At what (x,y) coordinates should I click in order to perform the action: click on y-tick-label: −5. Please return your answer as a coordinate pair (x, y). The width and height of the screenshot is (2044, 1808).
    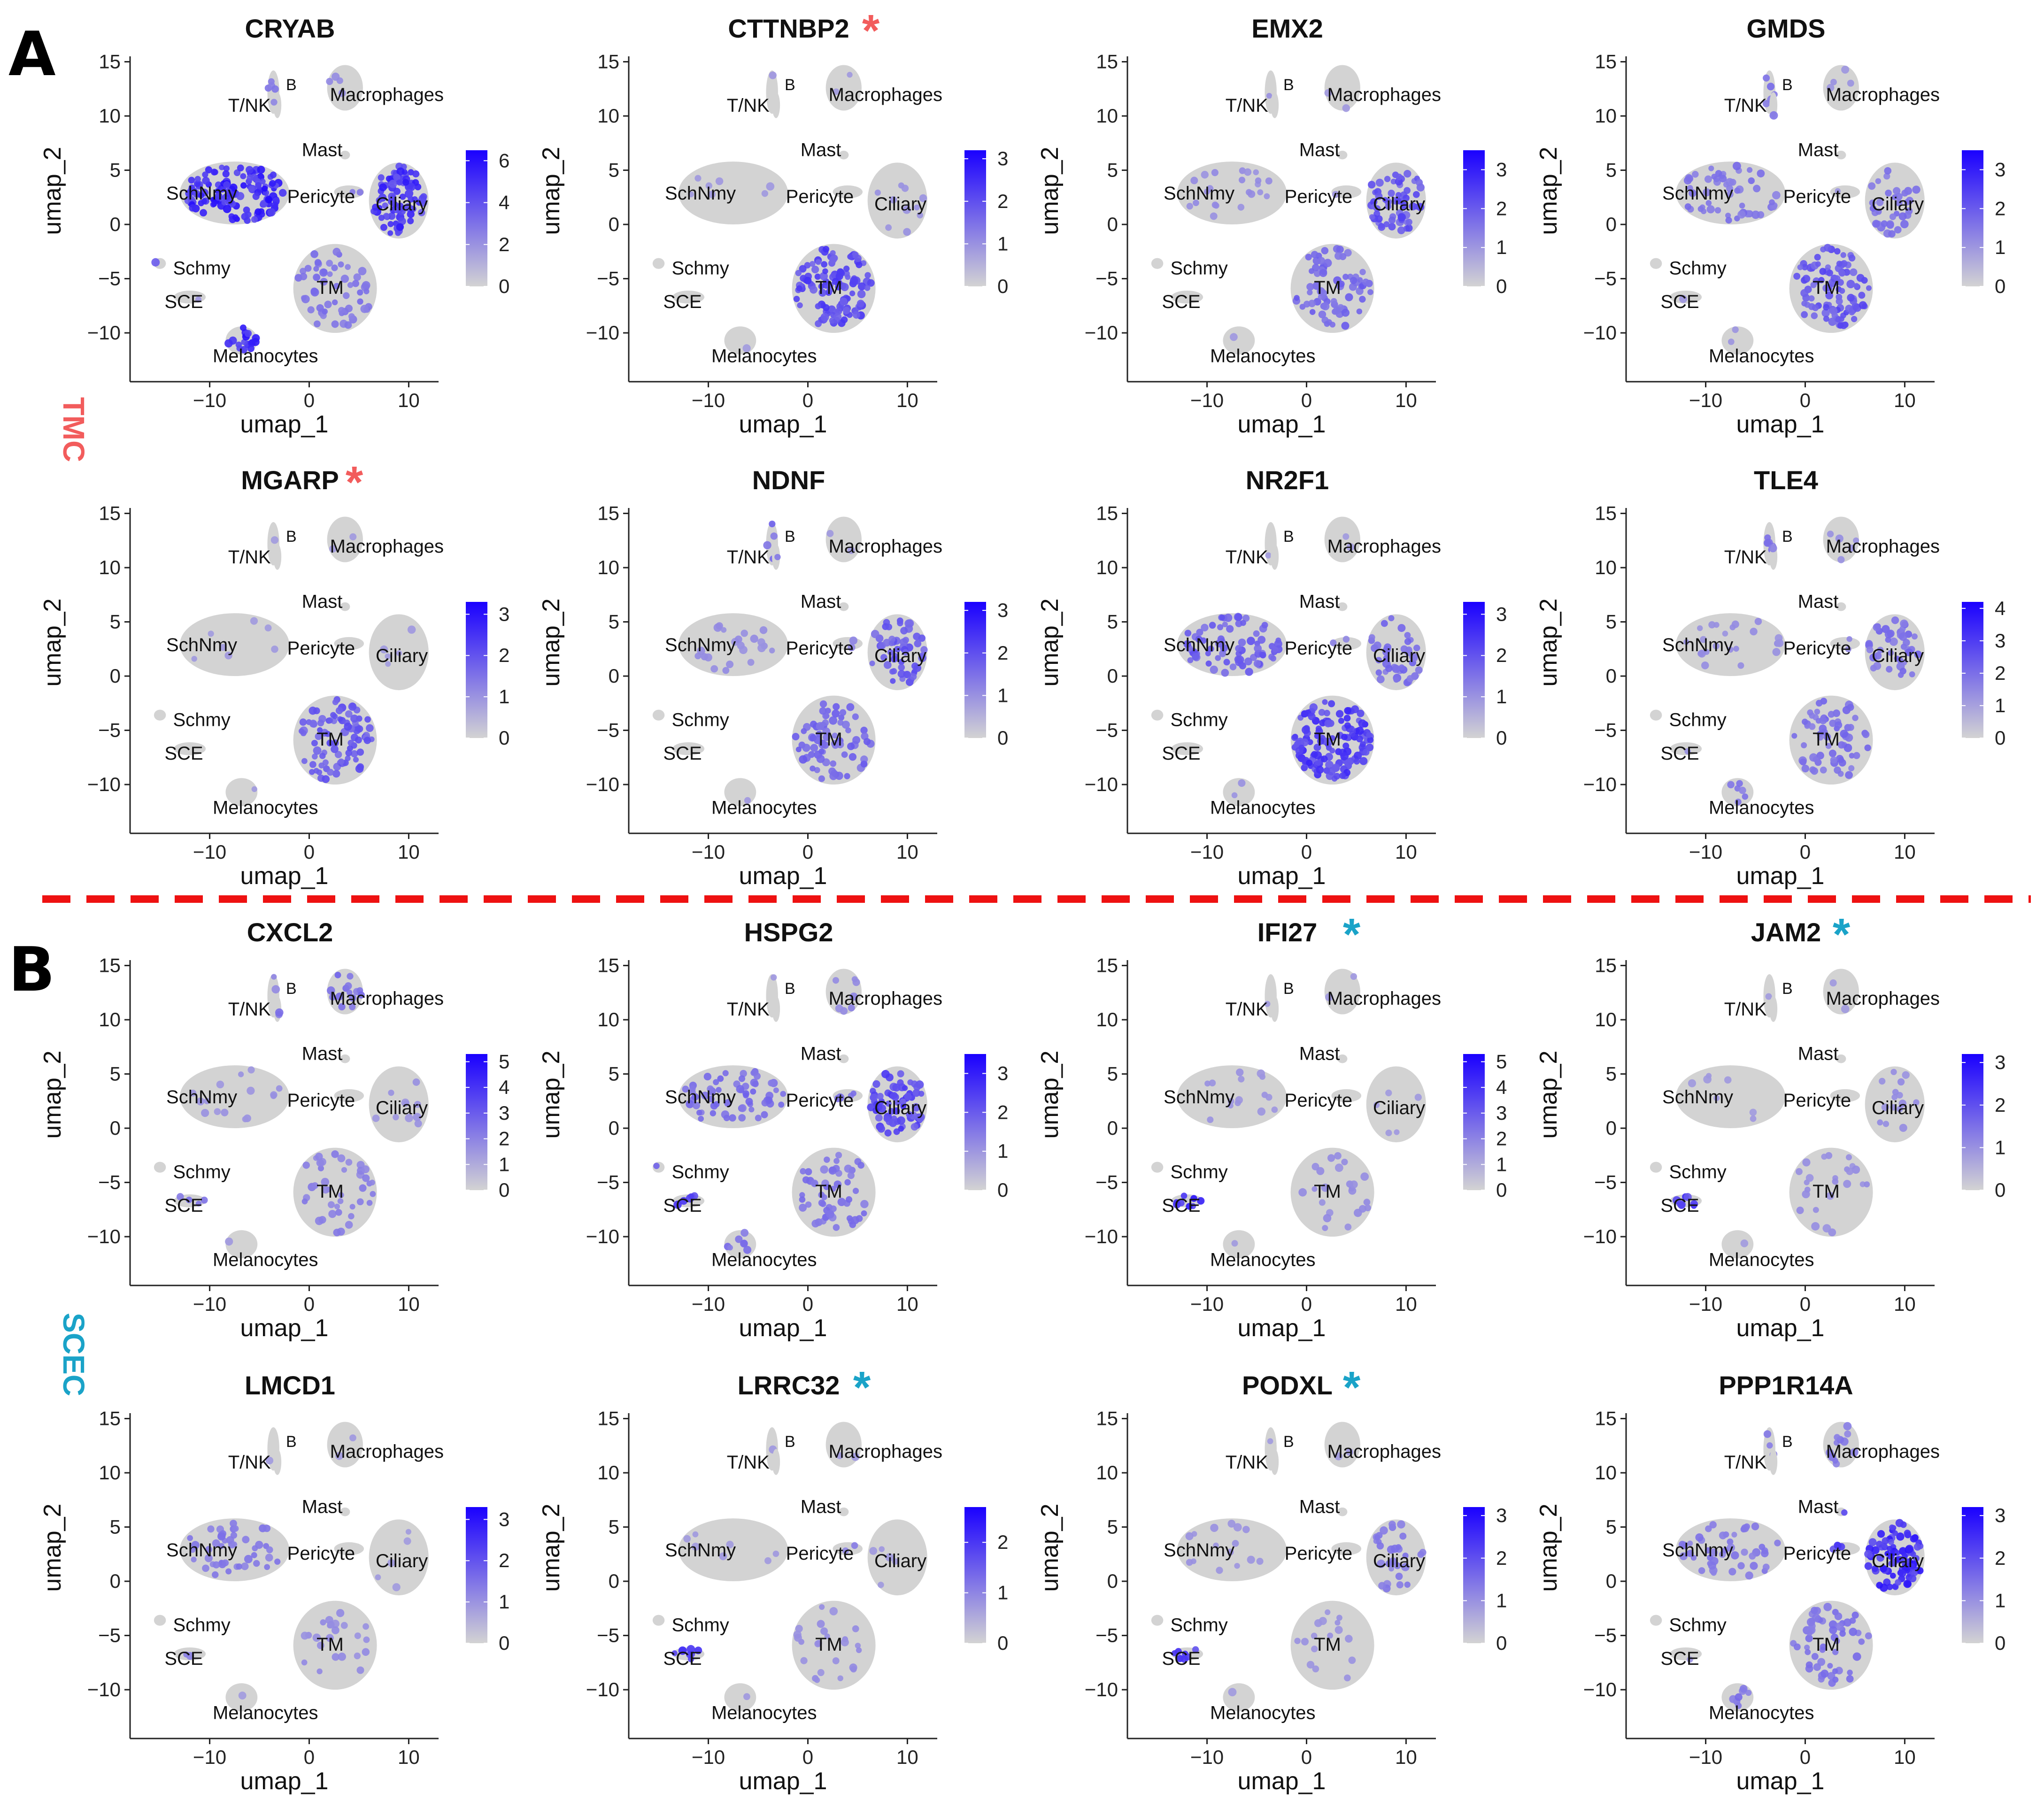
    Looking at the image, I should click on (608, 279).